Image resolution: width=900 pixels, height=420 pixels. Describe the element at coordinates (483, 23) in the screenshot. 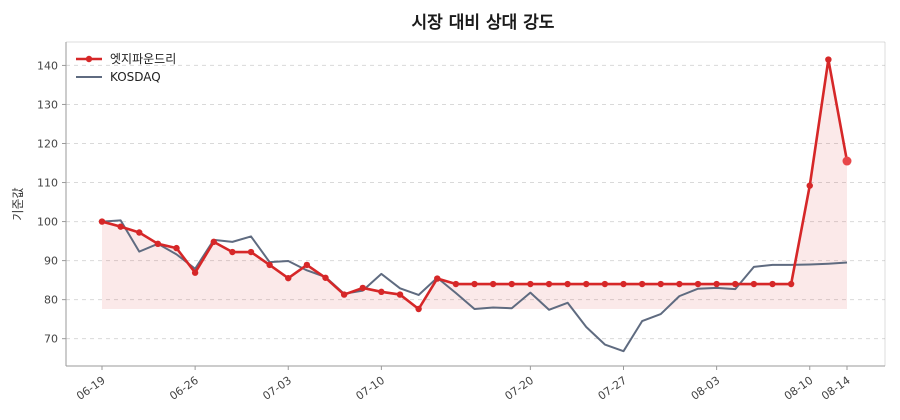

I see `chart-title: 시장 대비 상대 강도` at that location.